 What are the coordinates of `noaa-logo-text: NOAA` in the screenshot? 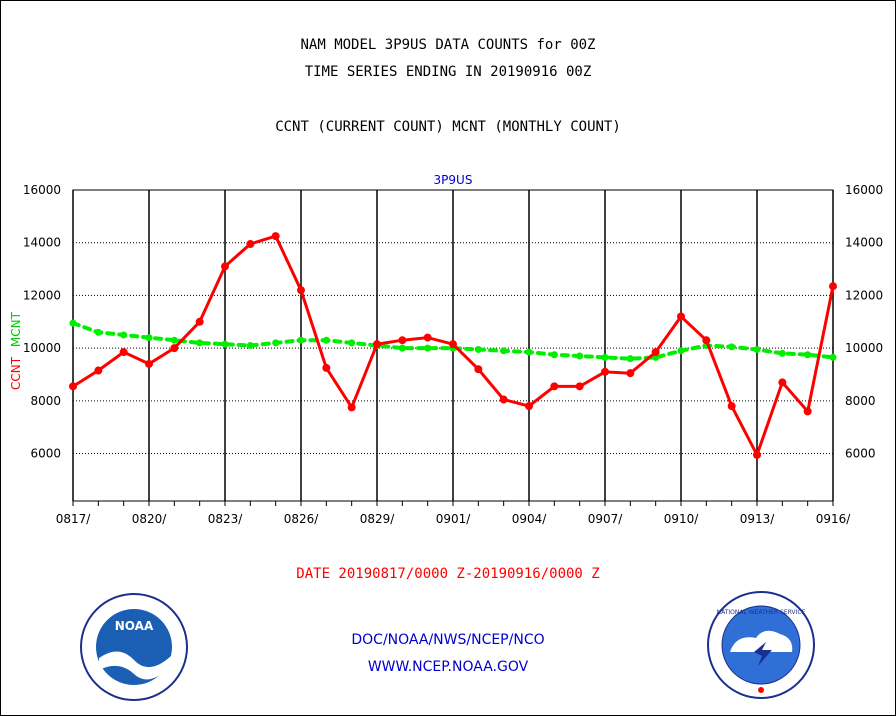 It's located at (134, 626).